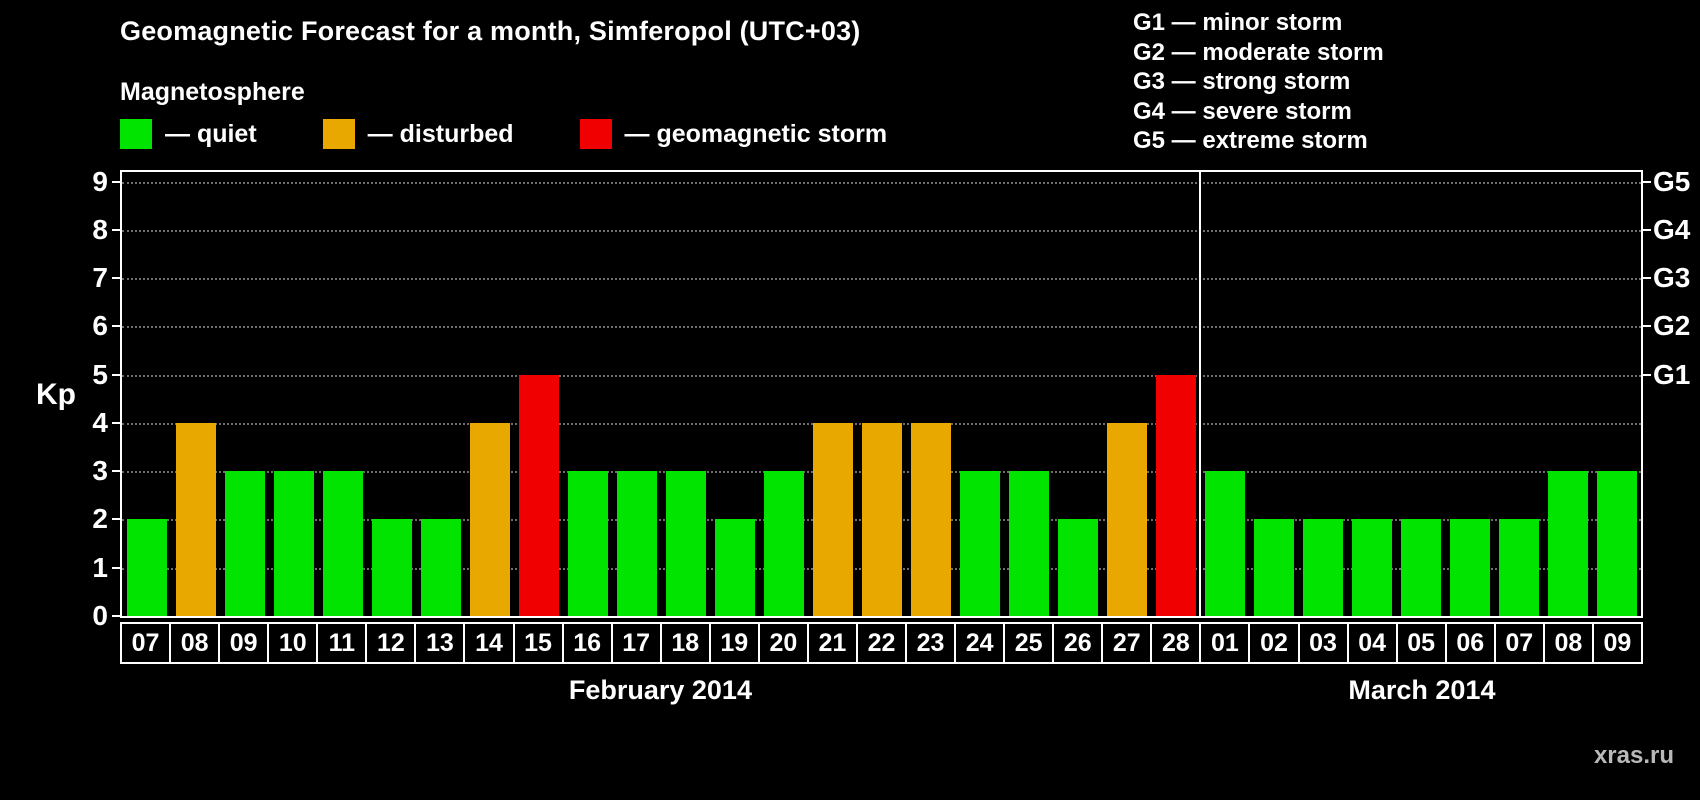  Describe the element at coordinates (929, 643) in the screenshot. I see `date-cell: 23` at that location.